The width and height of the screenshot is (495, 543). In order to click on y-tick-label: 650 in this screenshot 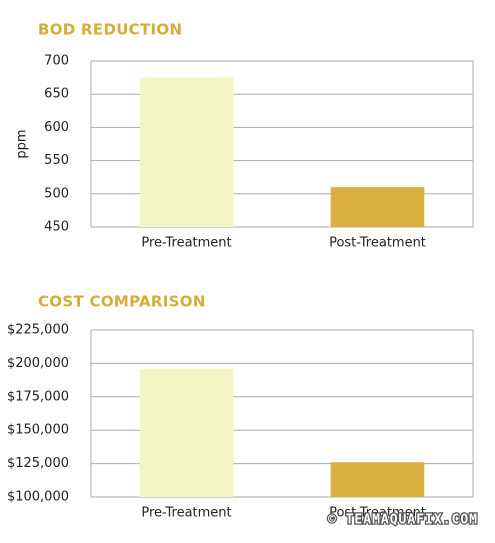, I will do `click(56, 94)`.